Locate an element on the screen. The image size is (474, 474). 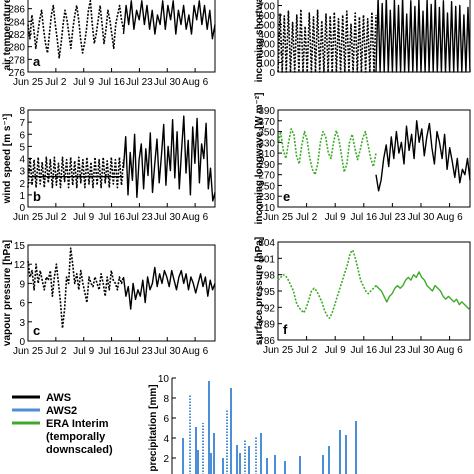
y-tick-label: 270 is located at coordinates (266, 176).